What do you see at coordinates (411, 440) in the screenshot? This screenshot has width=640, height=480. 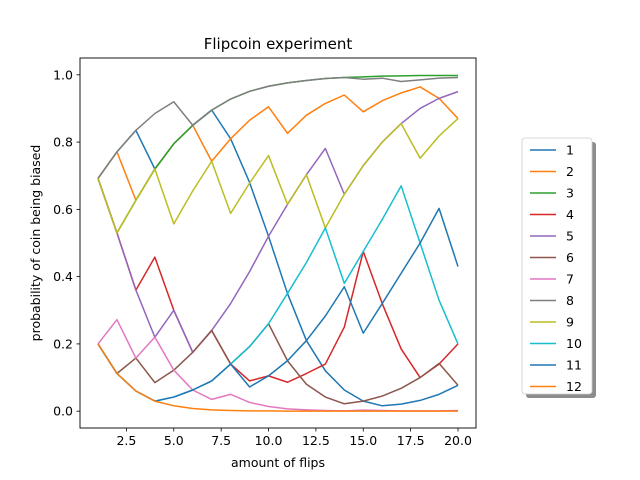 I see `x-tick-label: 17.5` at bounding box center [411, 440].